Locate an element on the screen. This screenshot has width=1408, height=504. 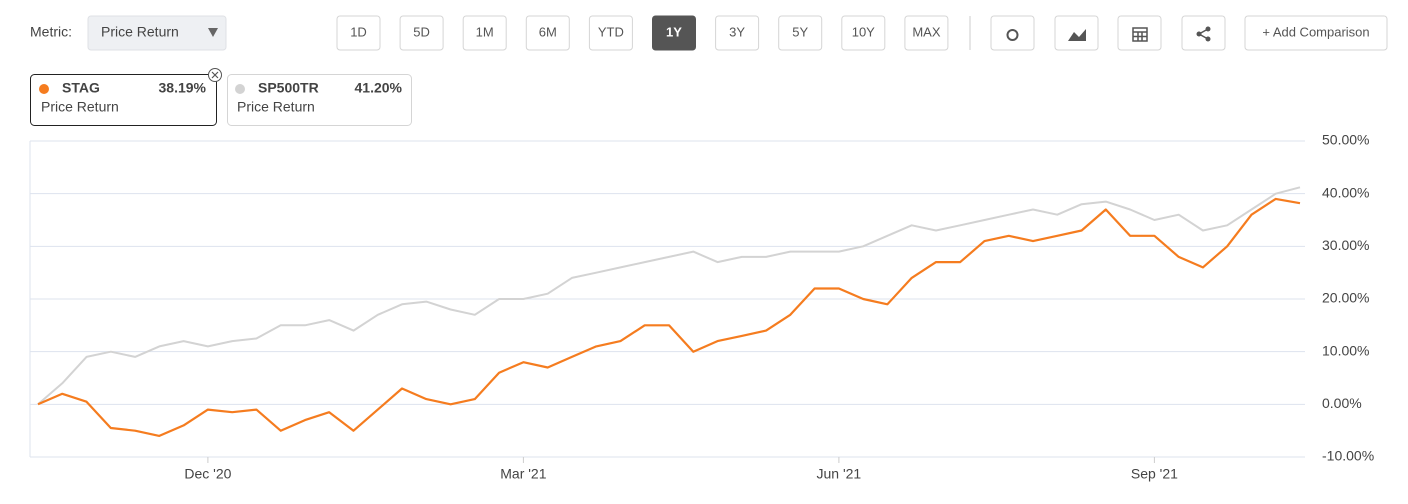
button-label: 3Y is located at coordinates (737, 31).